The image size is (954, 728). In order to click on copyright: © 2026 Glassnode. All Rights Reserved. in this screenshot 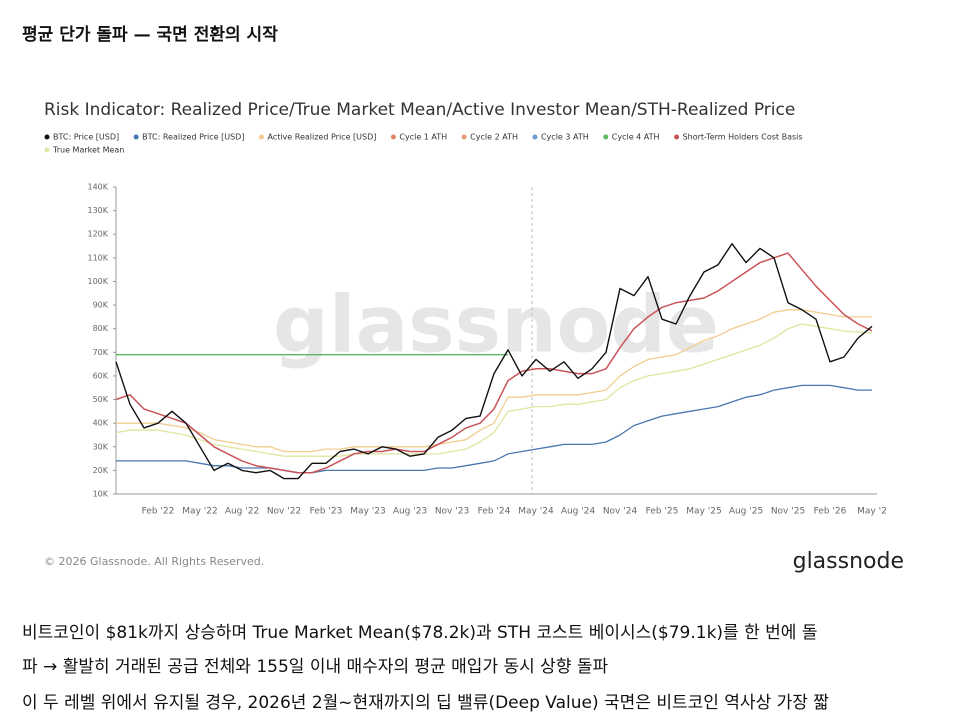, I will do `click(154, 561)`.